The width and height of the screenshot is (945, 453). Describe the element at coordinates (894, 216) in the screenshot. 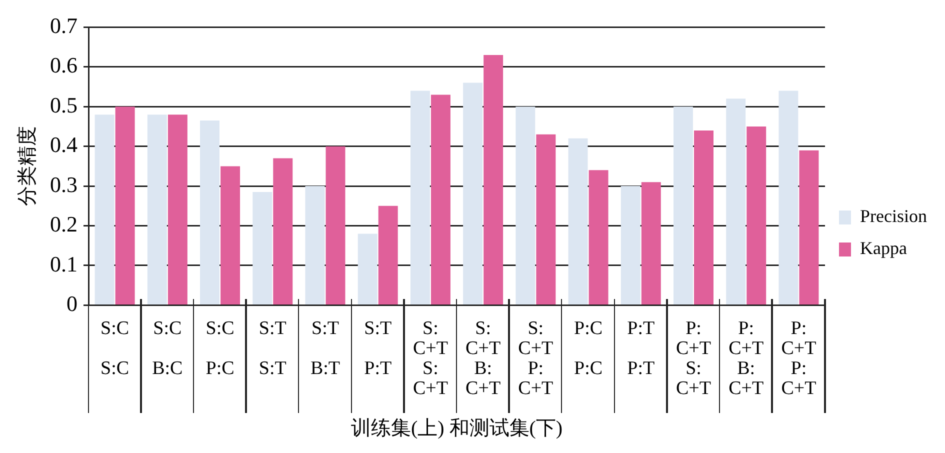

I see `legend-label: Precision` at that location.